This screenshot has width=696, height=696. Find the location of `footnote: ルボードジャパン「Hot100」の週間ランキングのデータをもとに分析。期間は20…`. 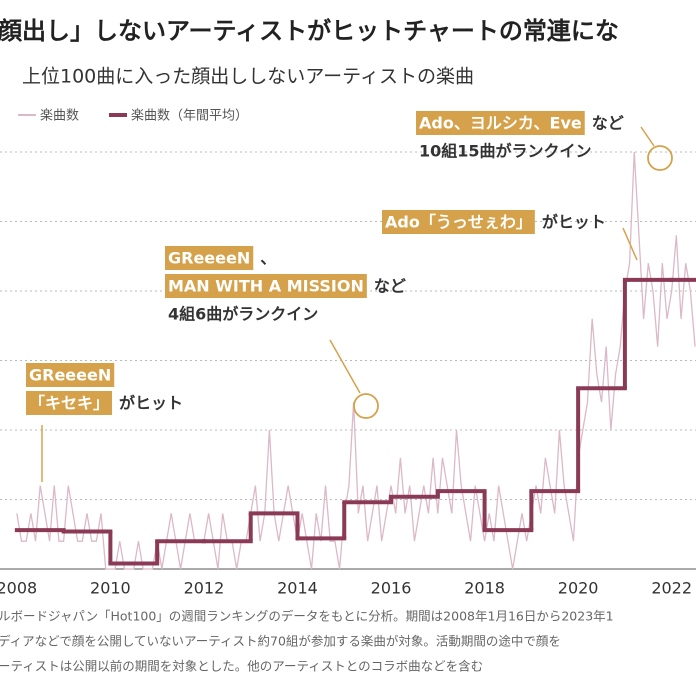

footnote: ルボードジャパン「Hot100」の週間ランキングのデータをもとに分析。期間は20… is located at coordinates (307, 616).